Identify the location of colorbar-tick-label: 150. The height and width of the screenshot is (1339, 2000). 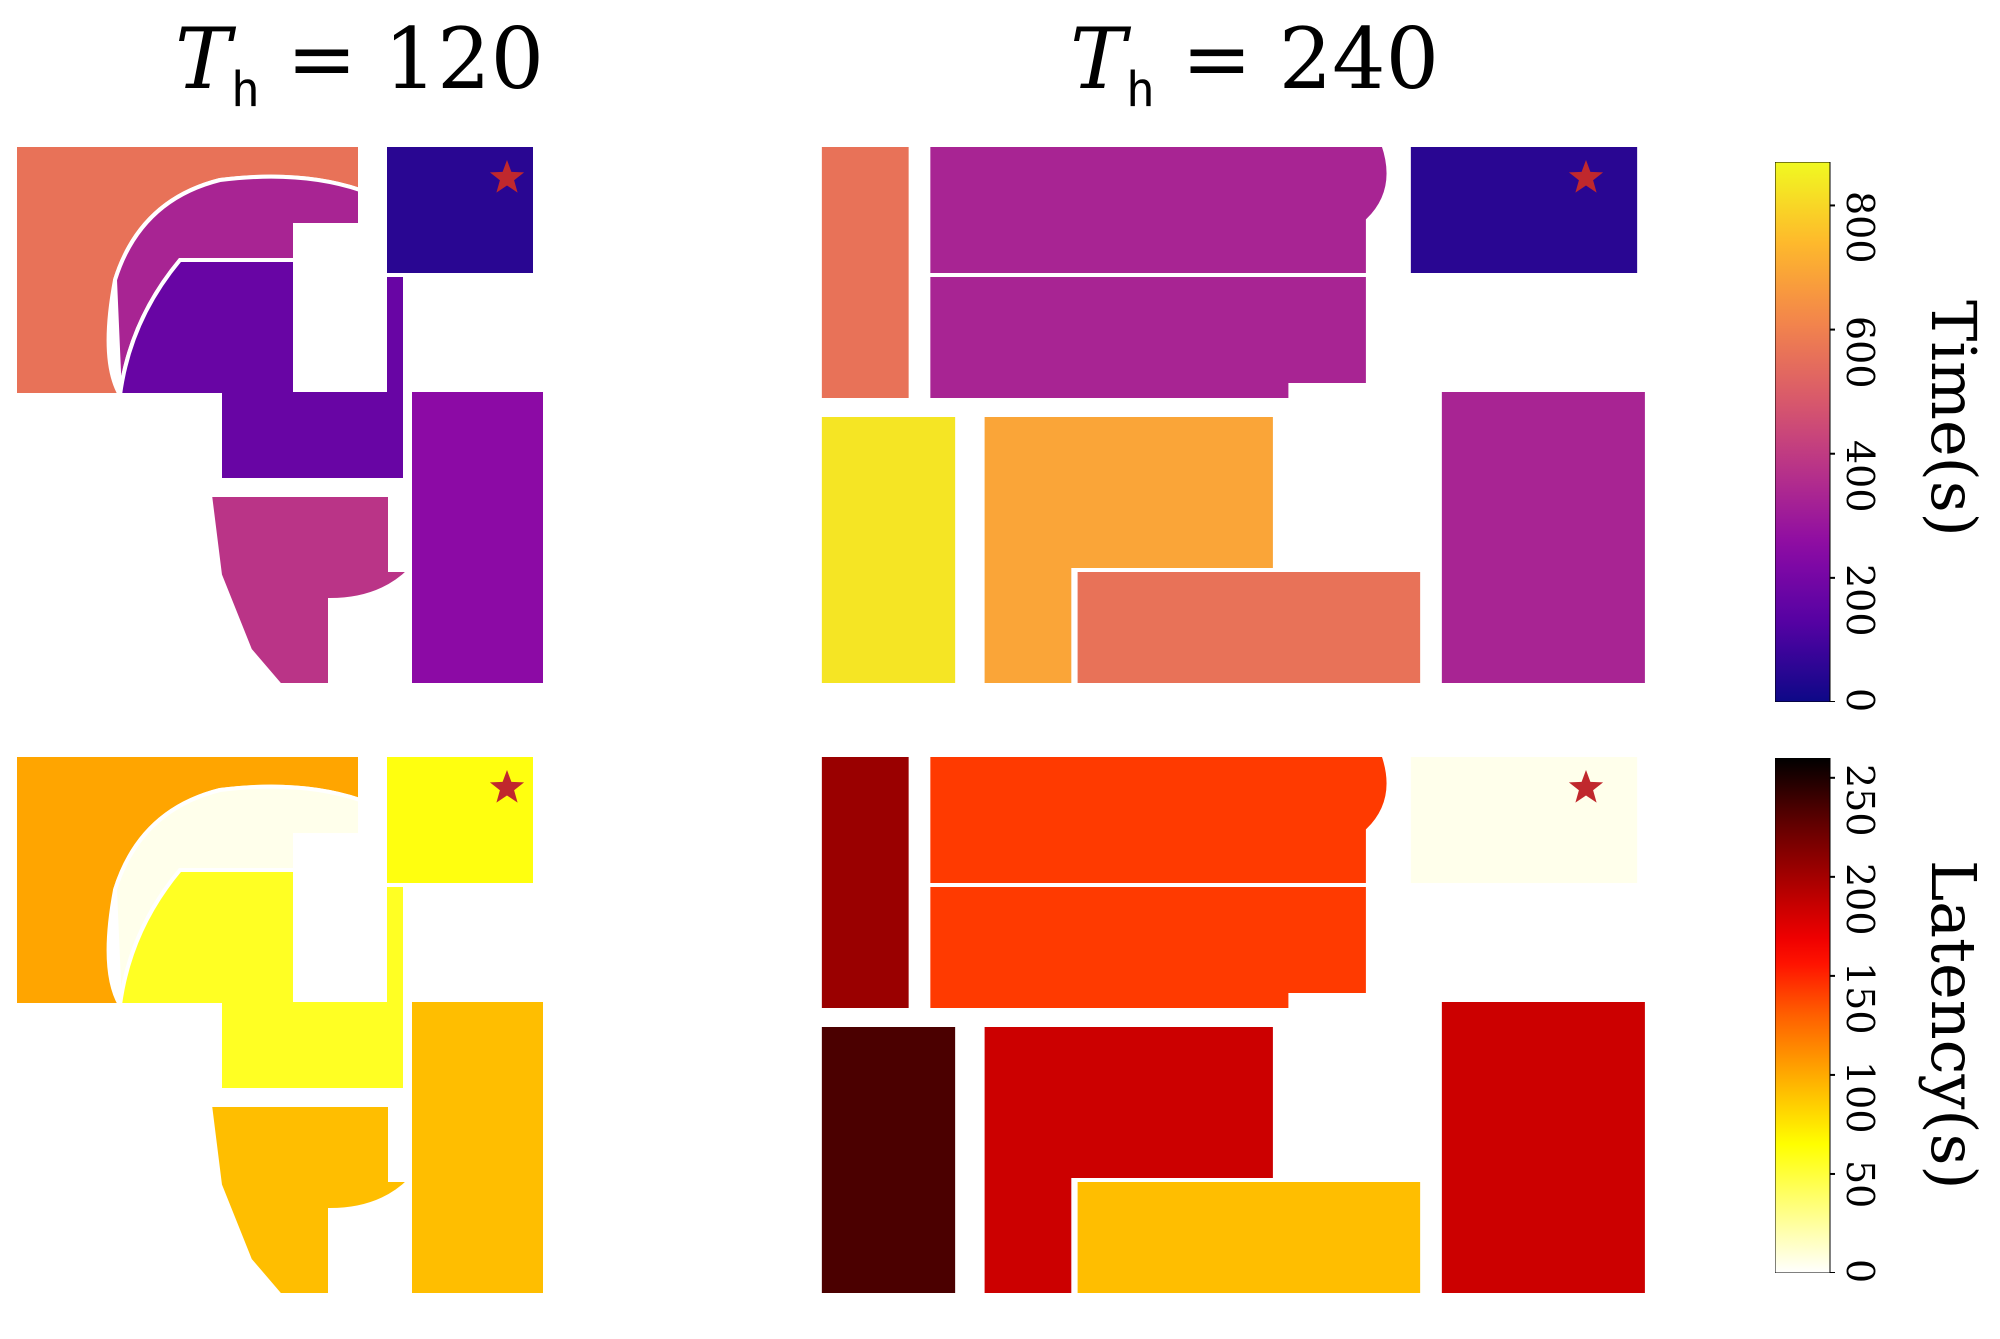
(1860, 998).